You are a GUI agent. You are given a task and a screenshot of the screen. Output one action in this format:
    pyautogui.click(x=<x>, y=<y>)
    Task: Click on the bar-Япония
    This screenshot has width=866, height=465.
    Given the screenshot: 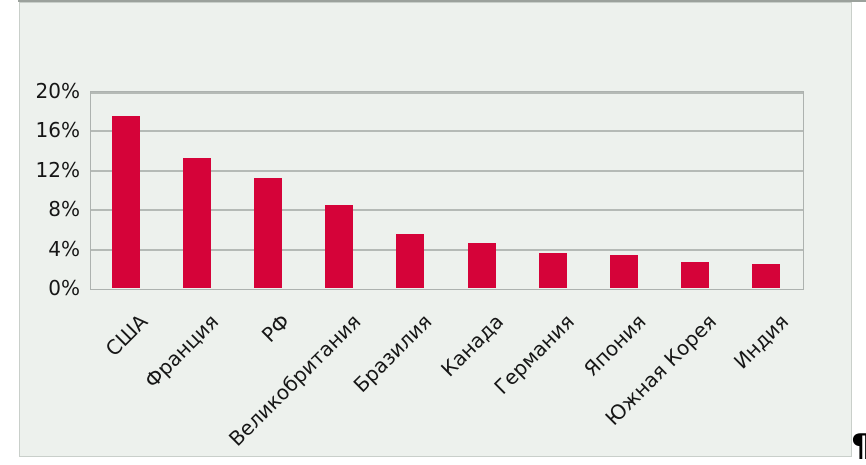 What is the action you would take?
    pyautogui.click(x=624, y=271)
    